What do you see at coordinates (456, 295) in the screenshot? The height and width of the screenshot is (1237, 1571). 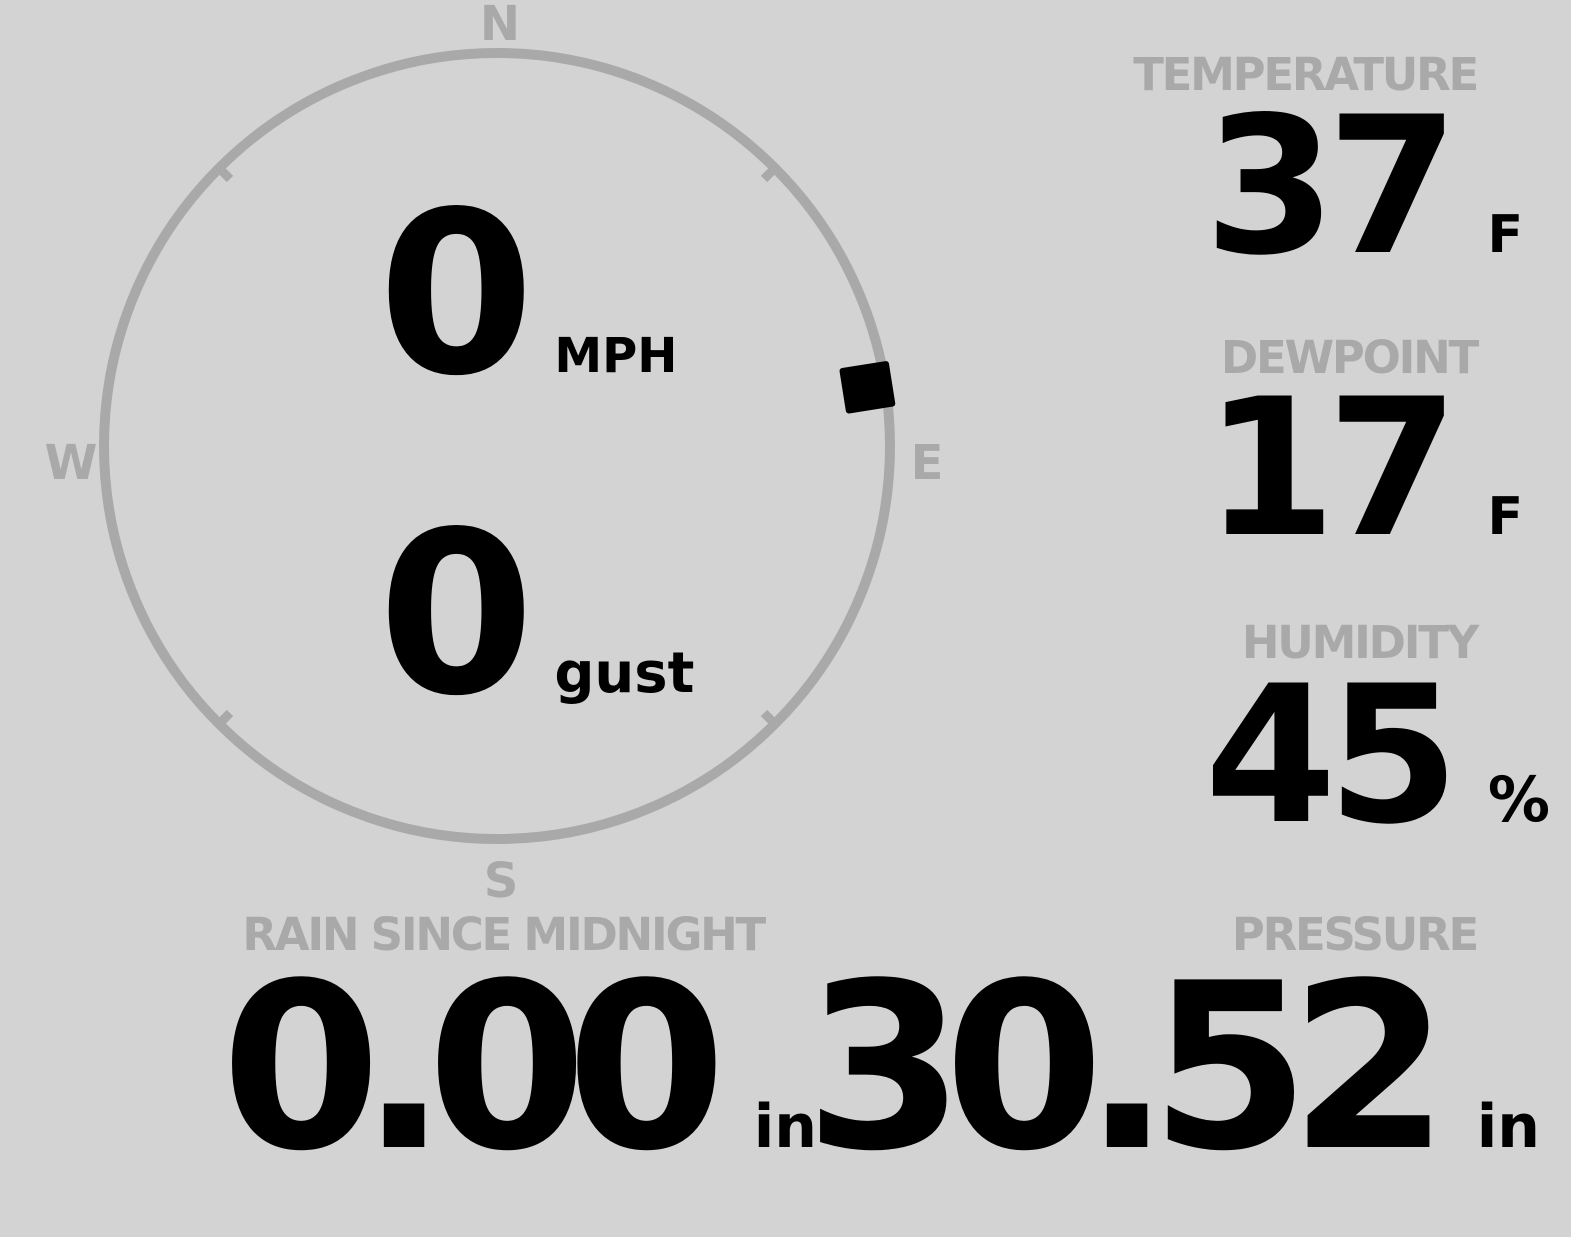 I see `wind-speed-value: 0` at bounding box center [456, 295].